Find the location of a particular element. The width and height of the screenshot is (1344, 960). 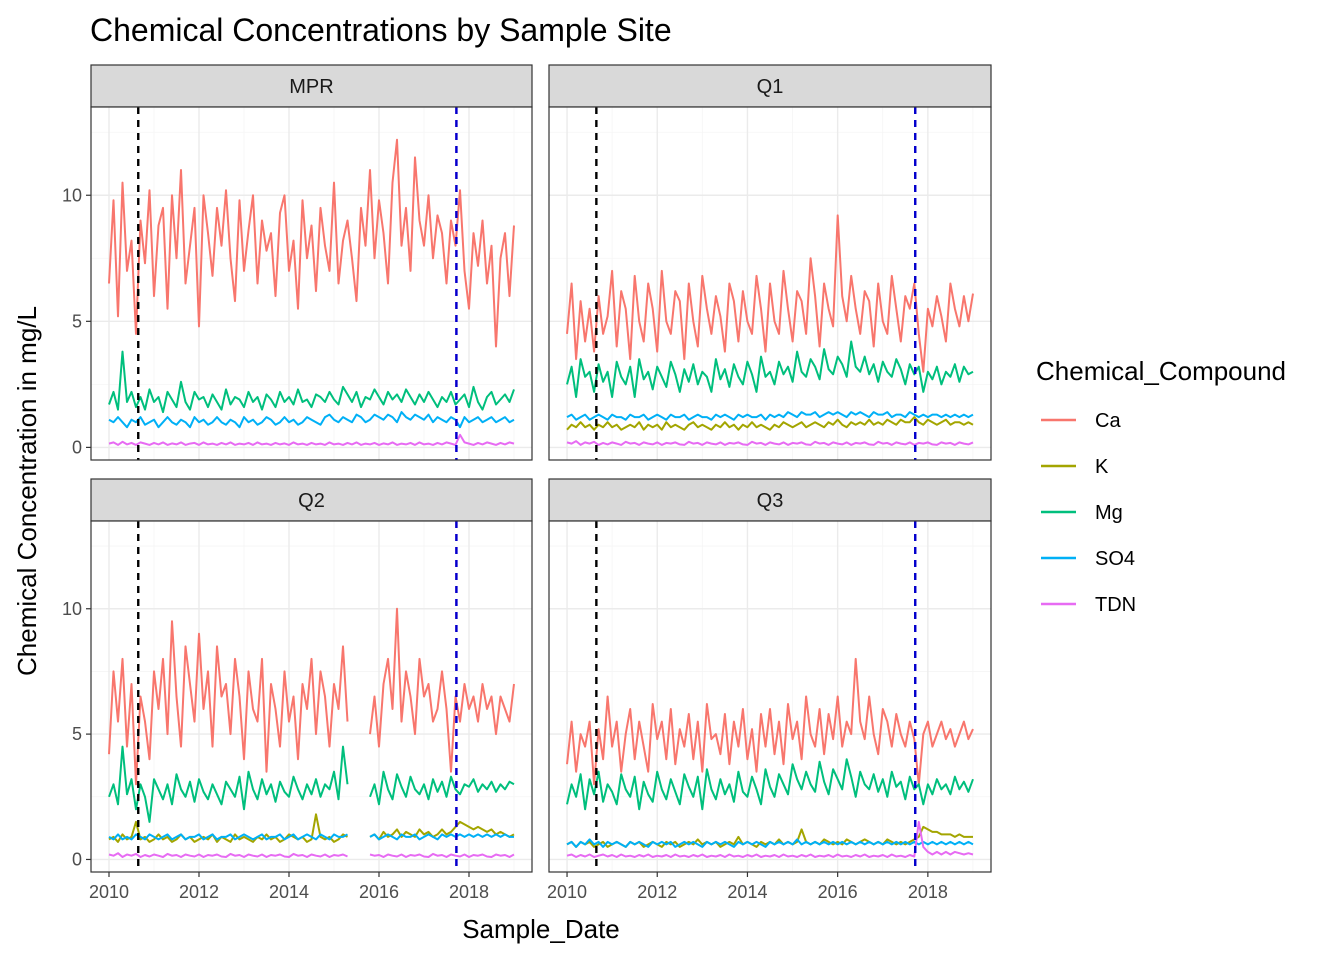

legend-label: TDN is located at coordinates (1115, 605).